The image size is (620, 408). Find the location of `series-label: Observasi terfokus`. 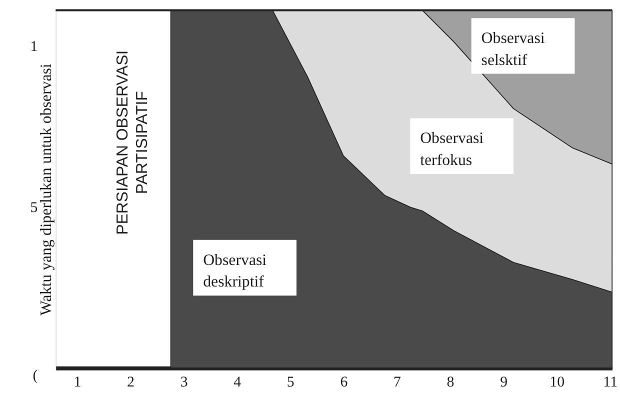

series-label: Observasi terfokus is located at coordinates (452, 150).